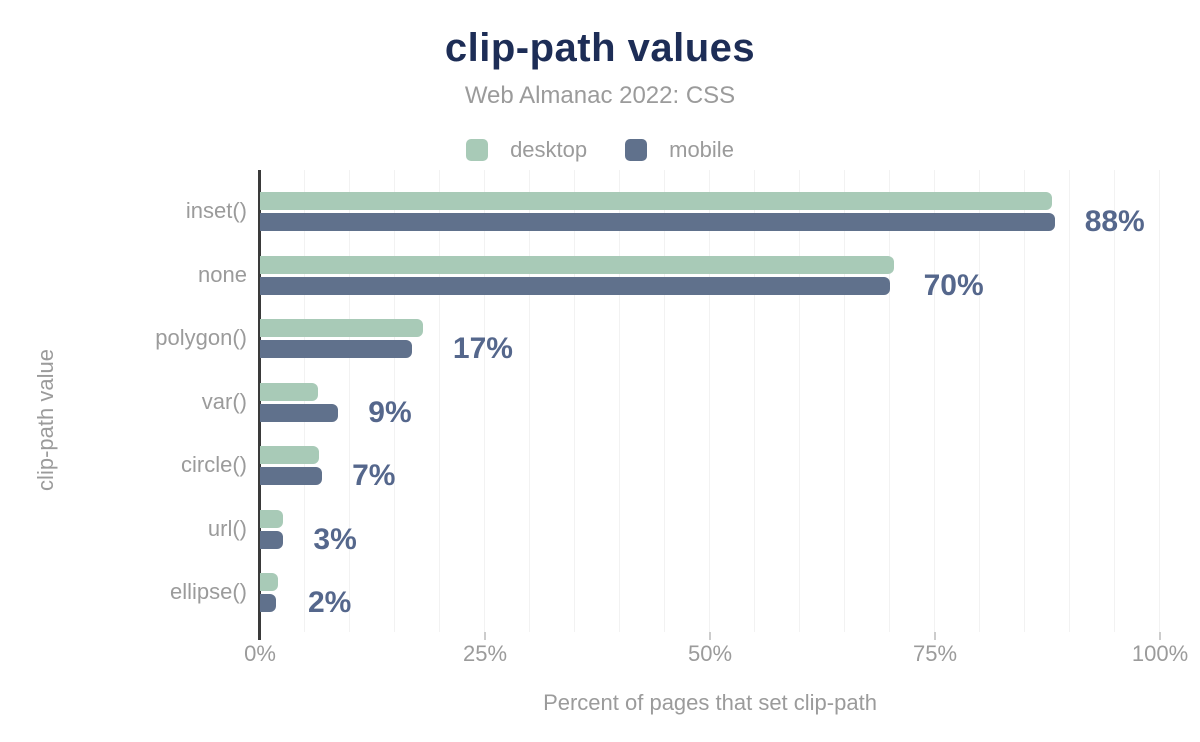  I want to click on bar-group: none 70%, so click(679, 286).